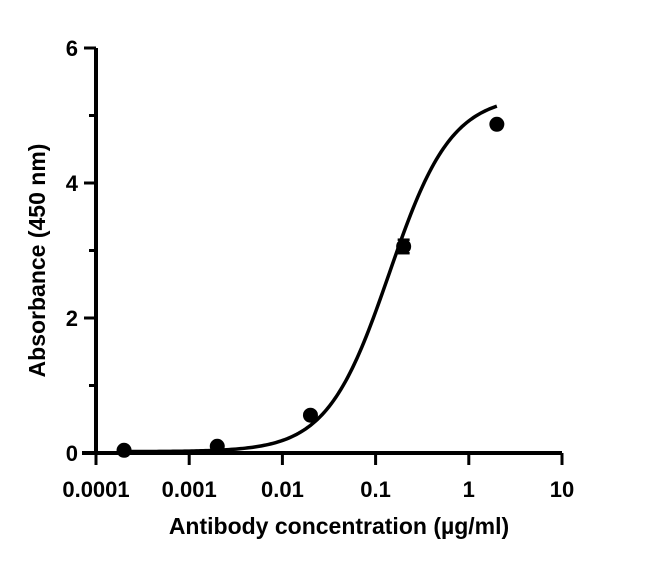 The width and height of the screenshot is (650, 564). I want to click on x-tick-label: 0.001, so click(189, 489).